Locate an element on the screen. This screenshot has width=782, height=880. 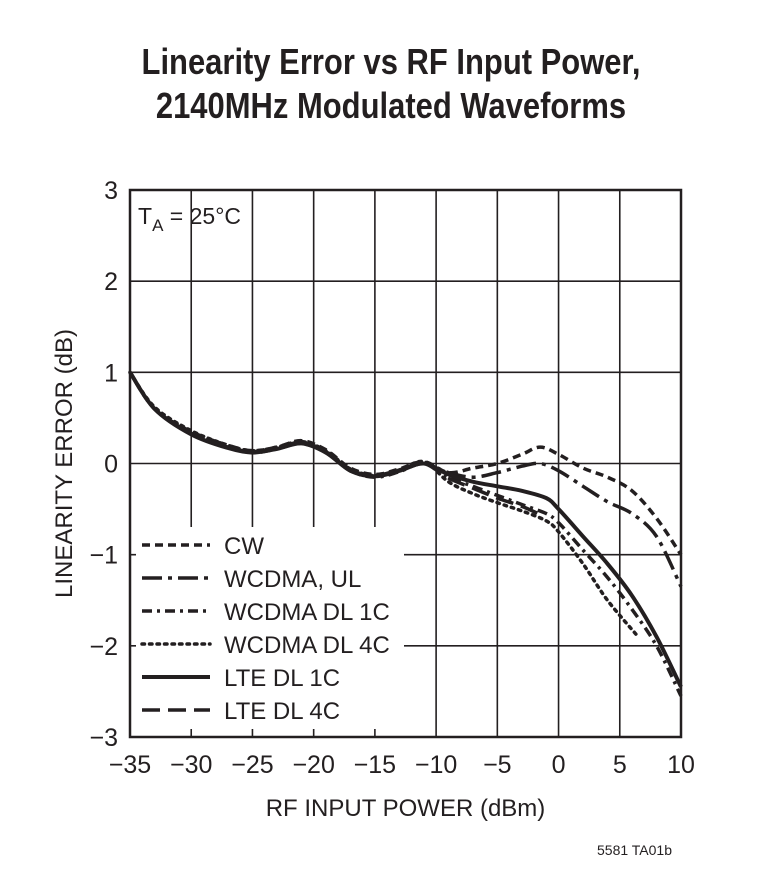
legend-background is located at coordinates (270, 628).